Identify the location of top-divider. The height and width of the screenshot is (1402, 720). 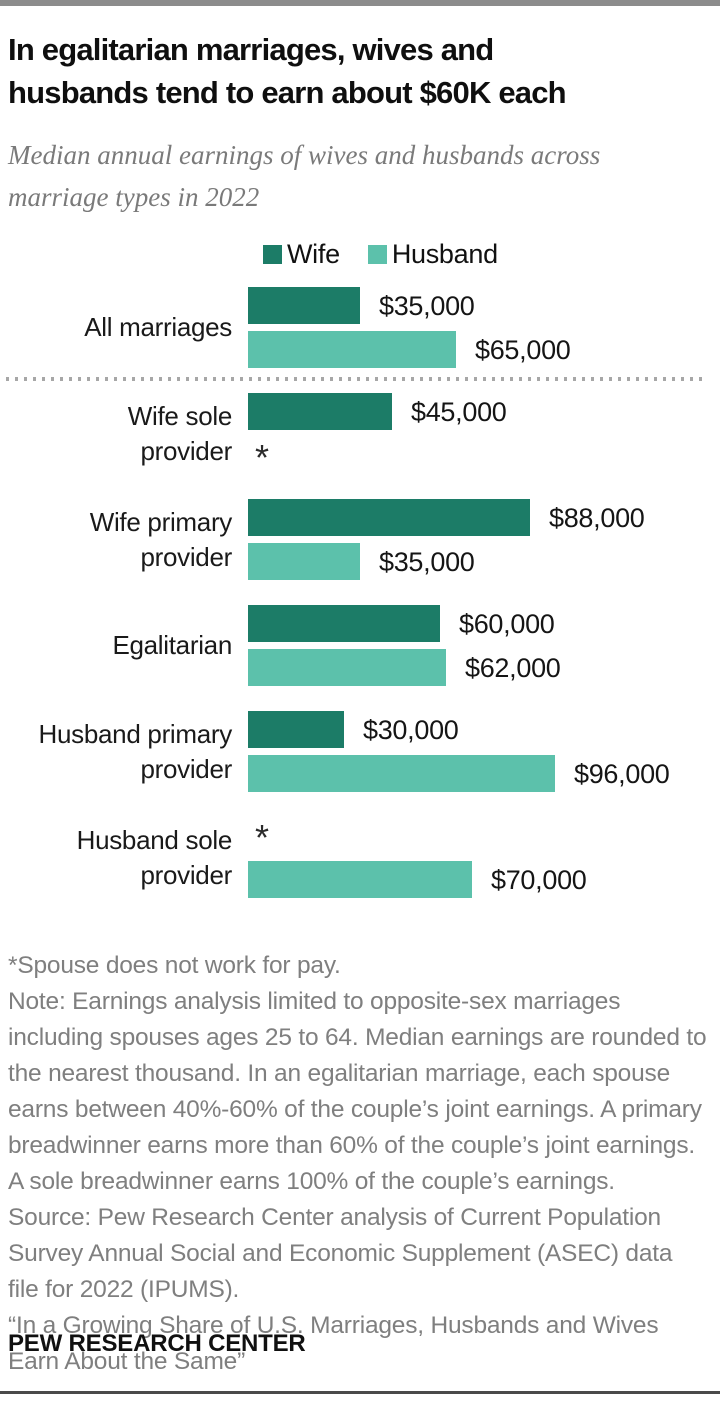
(360, 3).